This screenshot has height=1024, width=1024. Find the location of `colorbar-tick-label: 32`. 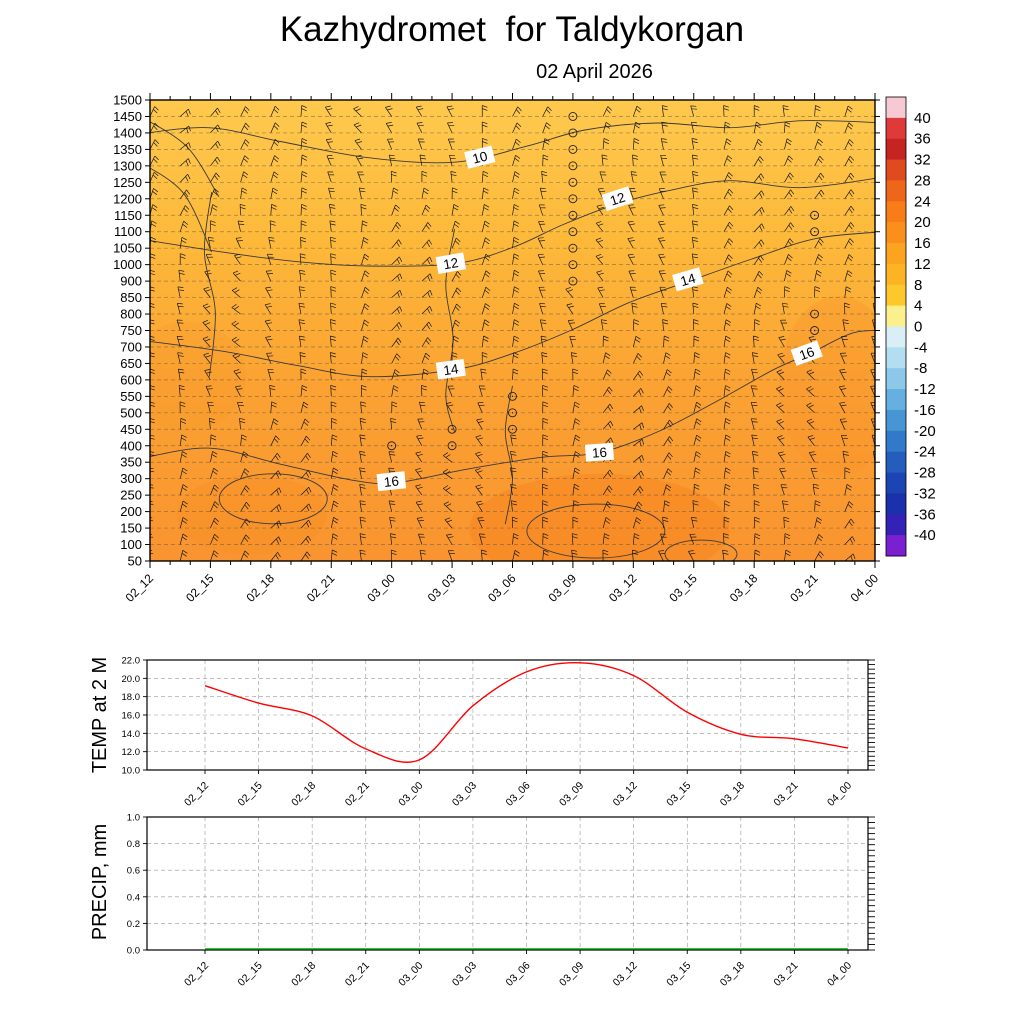

colorbar-tick-label: 32 is located at coordinates (922, 160).